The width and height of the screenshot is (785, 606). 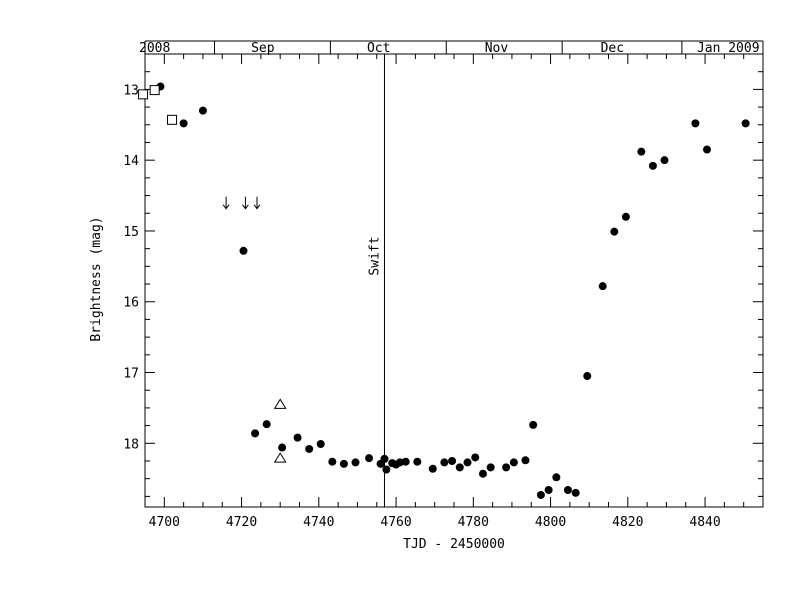 What do you see at coordinates (131, 303) in the screenshot?
I see `y-tick-label: 16` at bounding box center [131, 303].